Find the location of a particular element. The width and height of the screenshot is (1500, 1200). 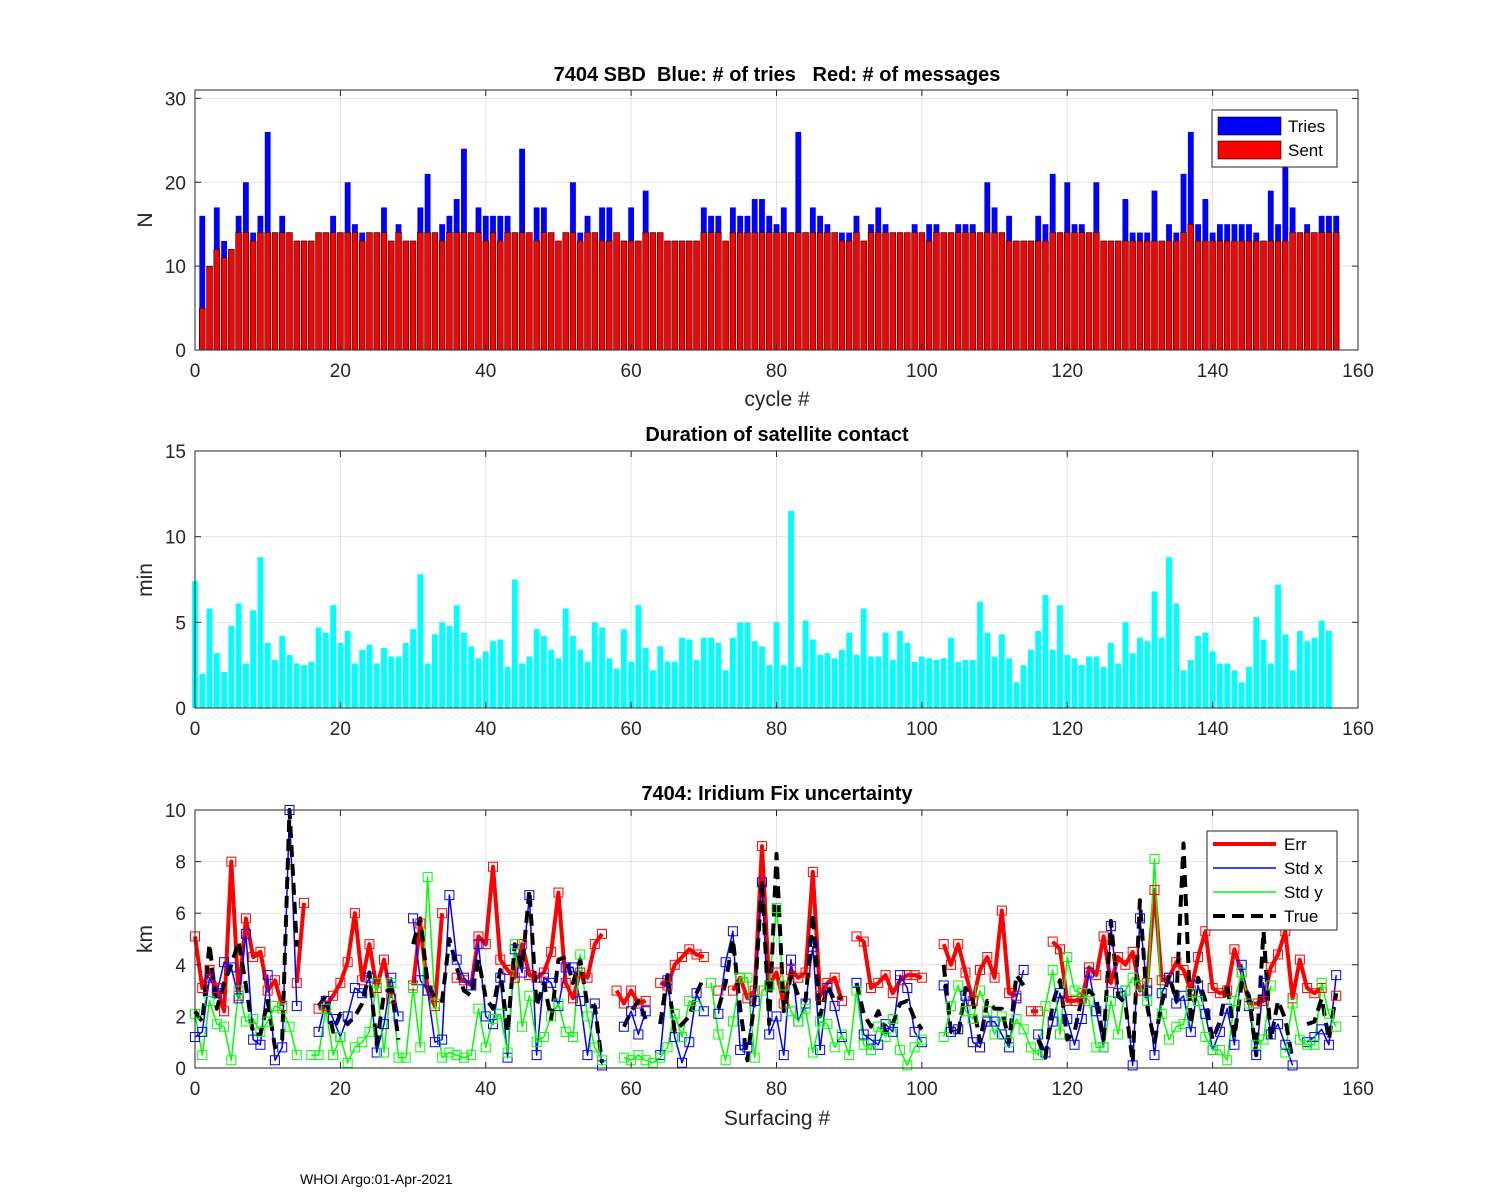

y-tick-label: 10 is located at coordinates (175, 538).